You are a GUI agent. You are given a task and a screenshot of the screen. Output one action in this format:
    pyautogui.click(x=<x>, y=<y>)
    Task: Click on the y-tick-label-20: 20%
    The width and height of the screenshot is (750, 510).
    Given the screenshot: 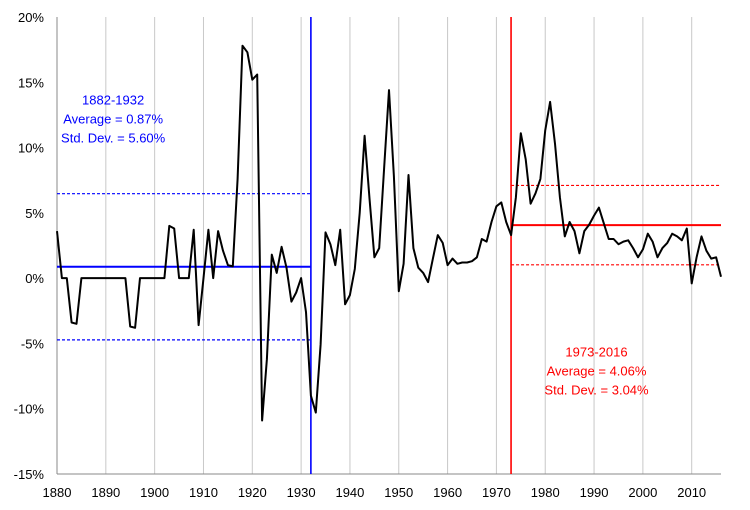 What is the action you would take?
    pyautogui.click(x=31, y=17)
    